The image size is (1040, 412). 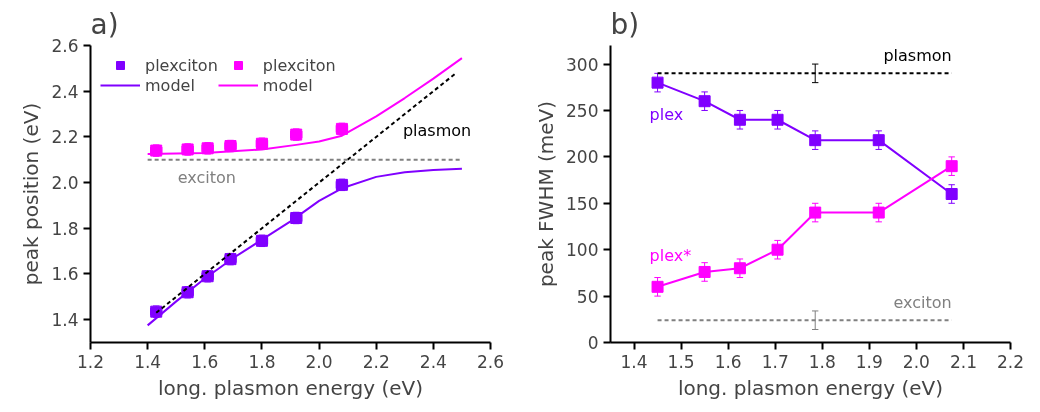 I want to click on y-tick-label: 1.8, so click(x=65, y=228).